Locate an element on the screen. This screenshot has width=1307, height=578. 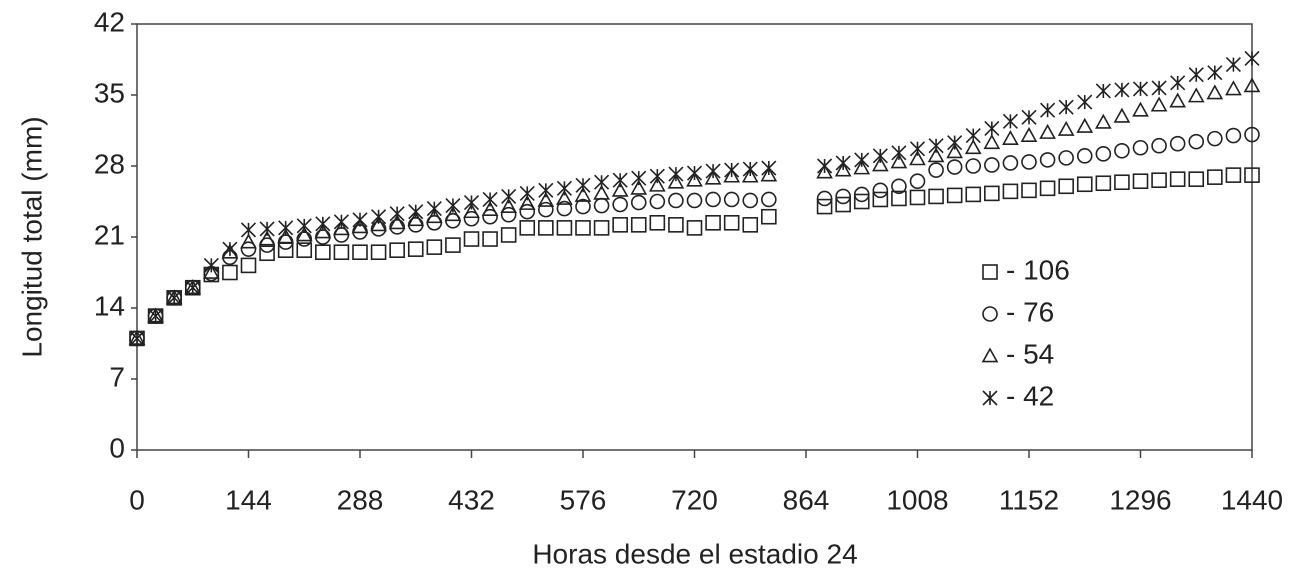
y-tick-label: 14 is located at coordinates (109, 305).